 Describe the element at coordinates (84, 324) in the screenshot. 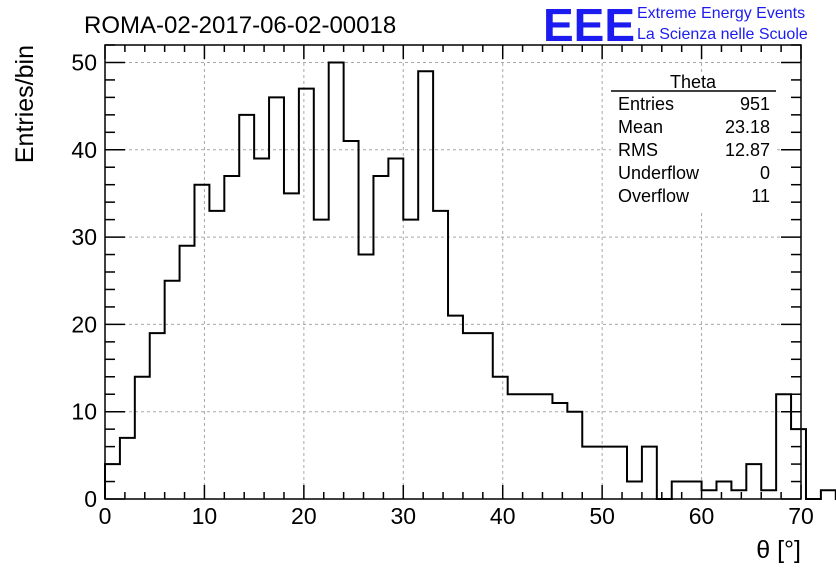

I see `y-tick-label: 20` at that location.